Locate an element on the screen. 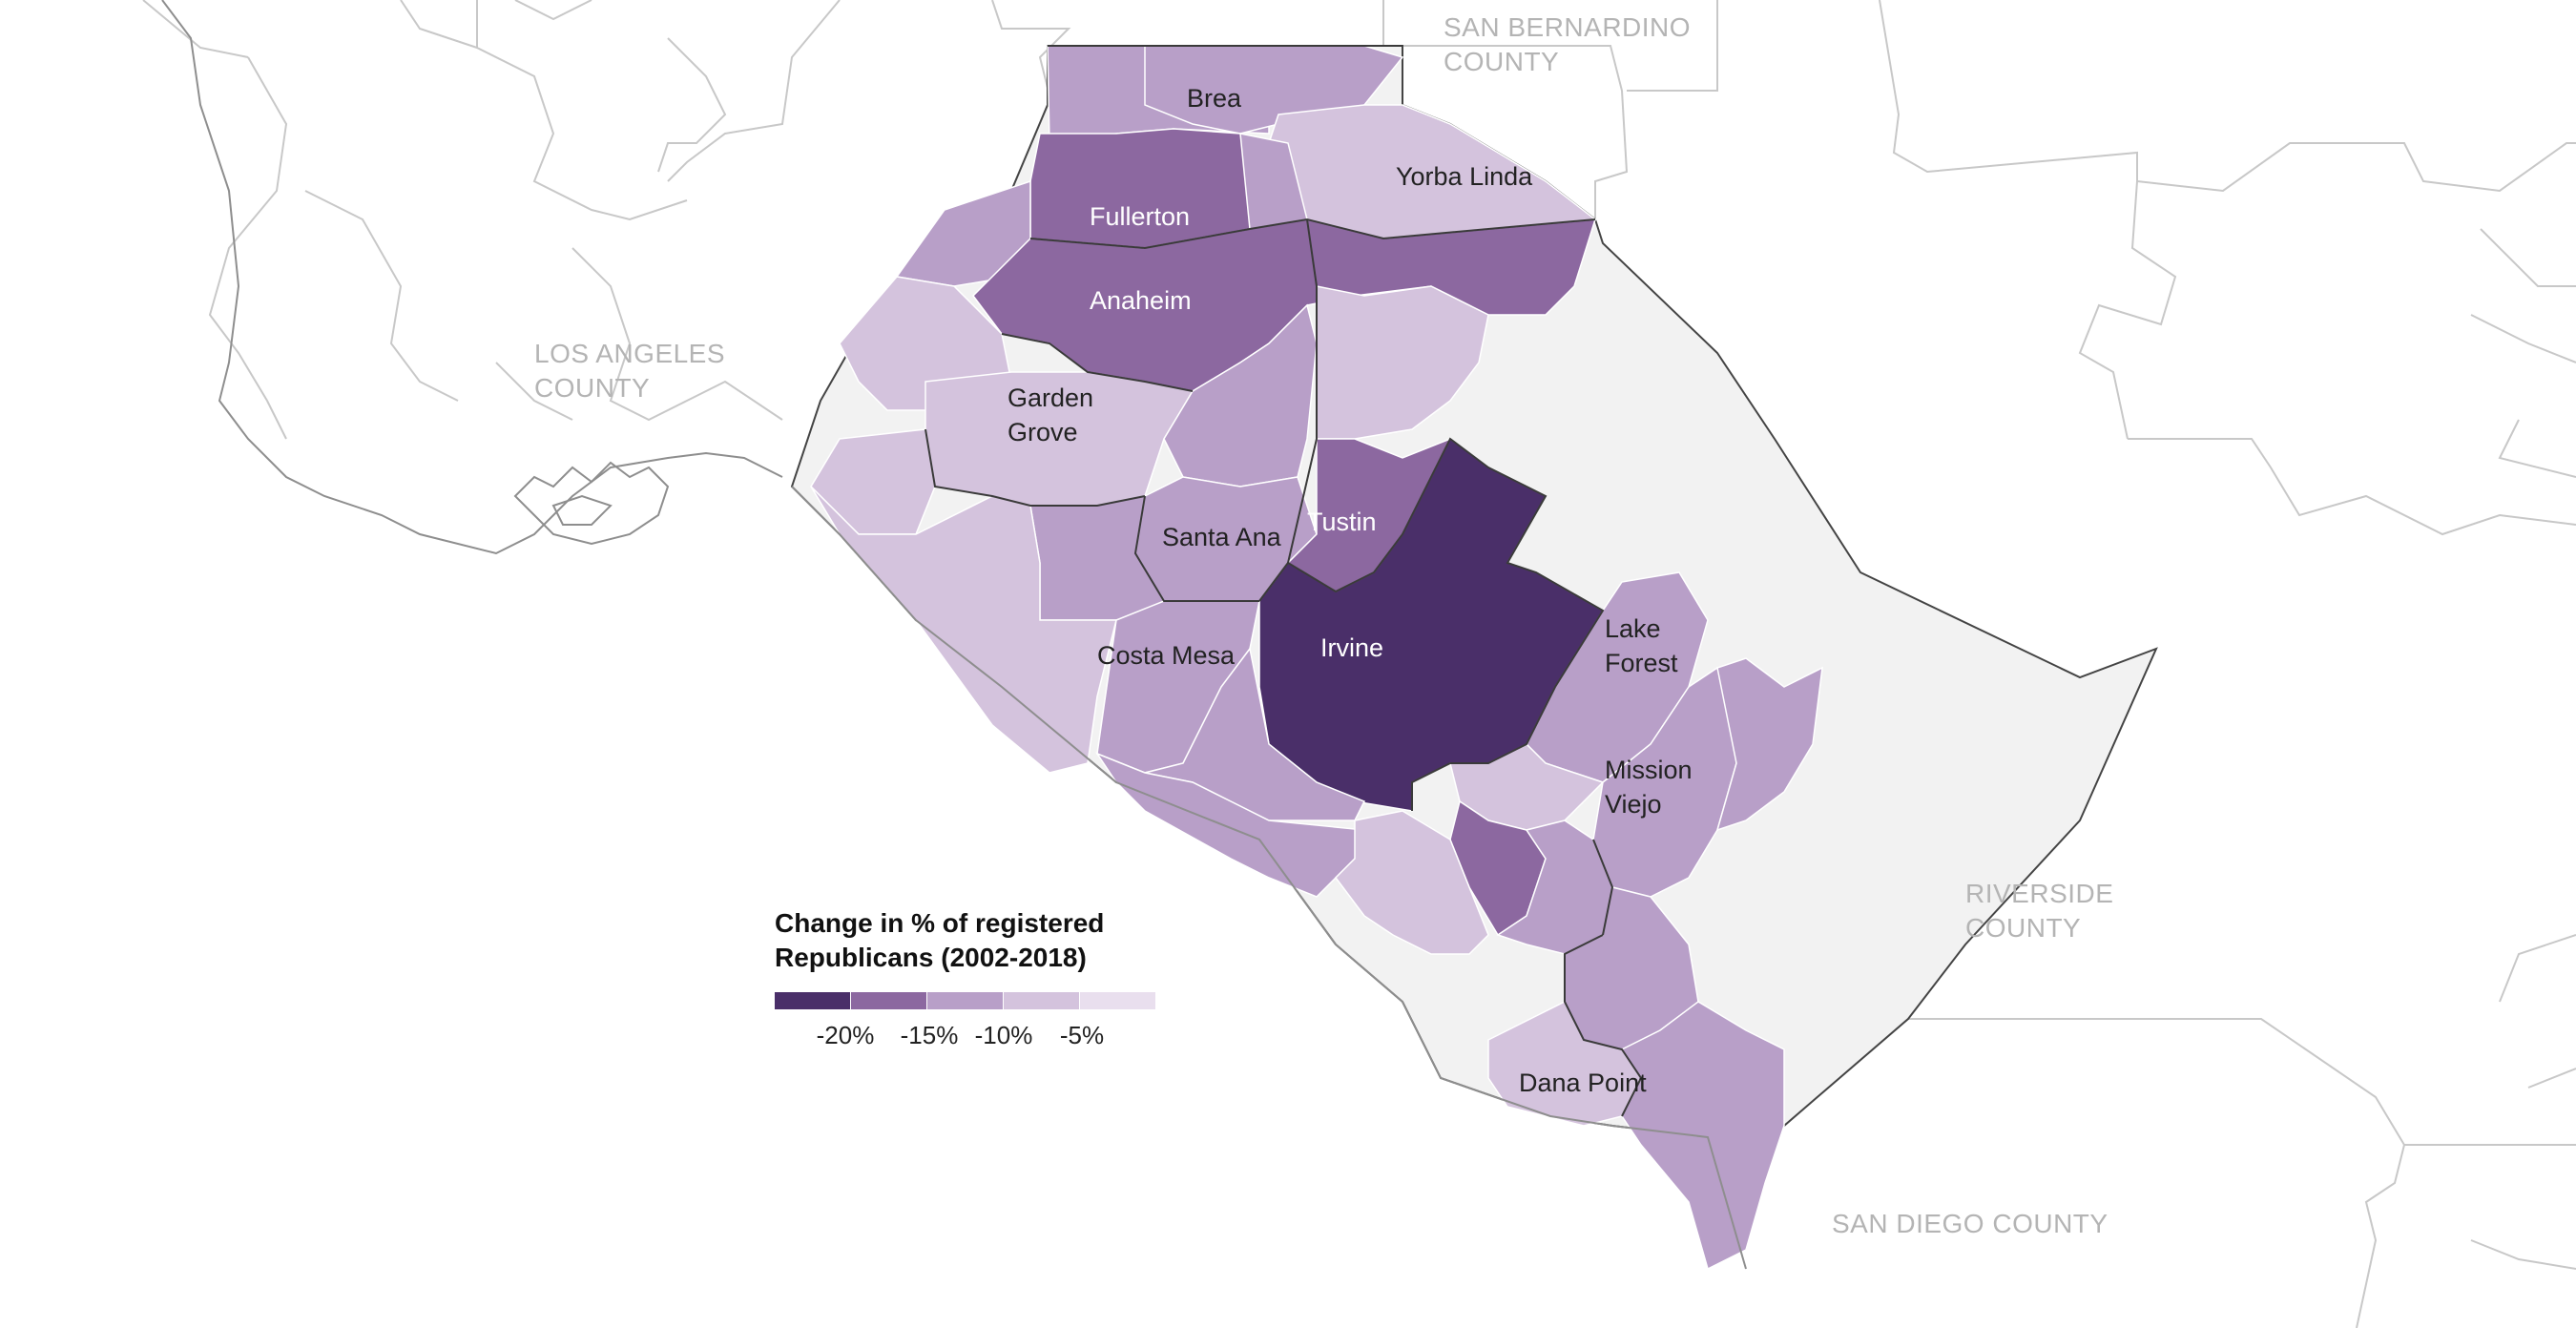 The height and width of the screenshot is (1328, 2576). costa-mesa-label: Costa Mesa is located at coordinates (1166, 655).